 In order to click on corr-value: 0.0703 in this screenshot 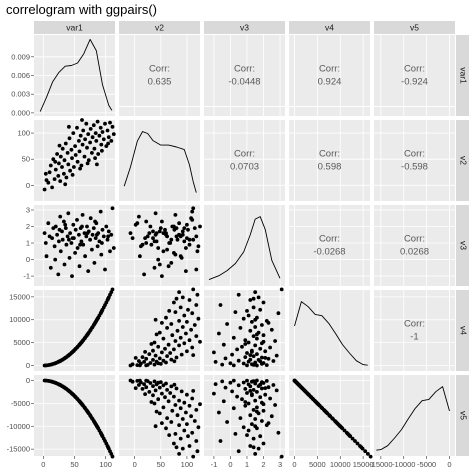, I will do `click(244, 167)`.